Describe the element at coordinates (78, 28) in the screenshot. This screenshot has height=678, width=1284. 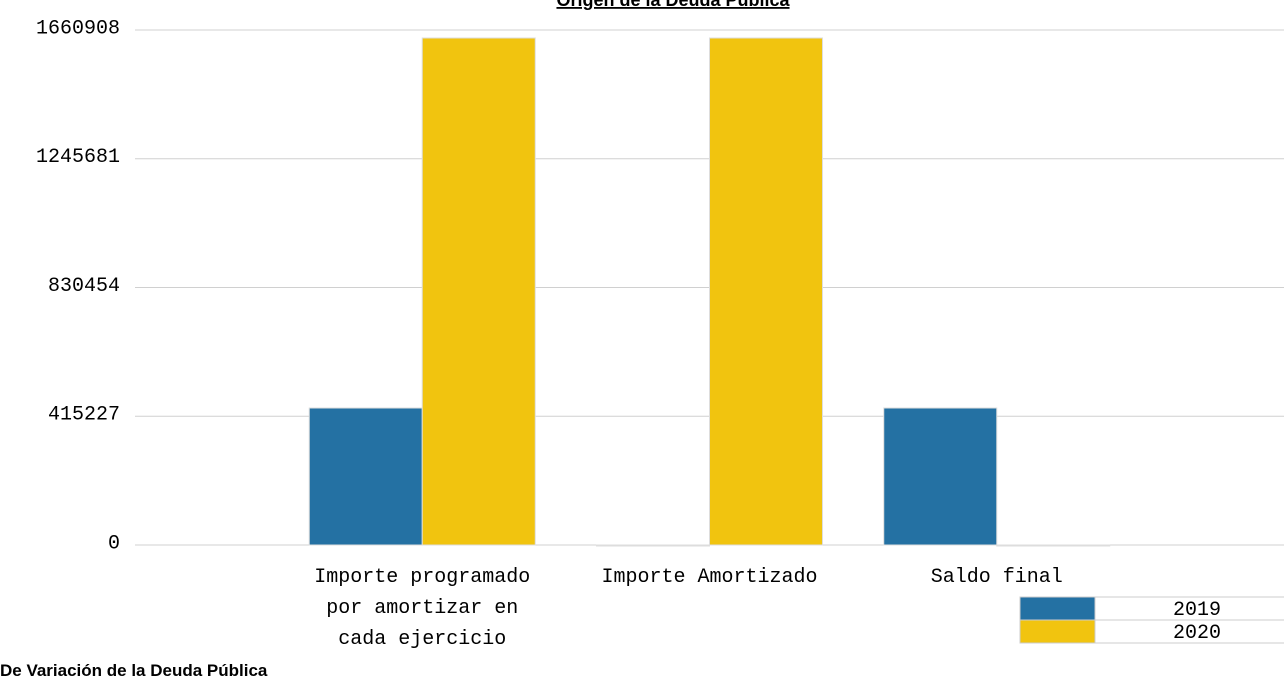
I see `y-tick-label: 1660908` at that location.